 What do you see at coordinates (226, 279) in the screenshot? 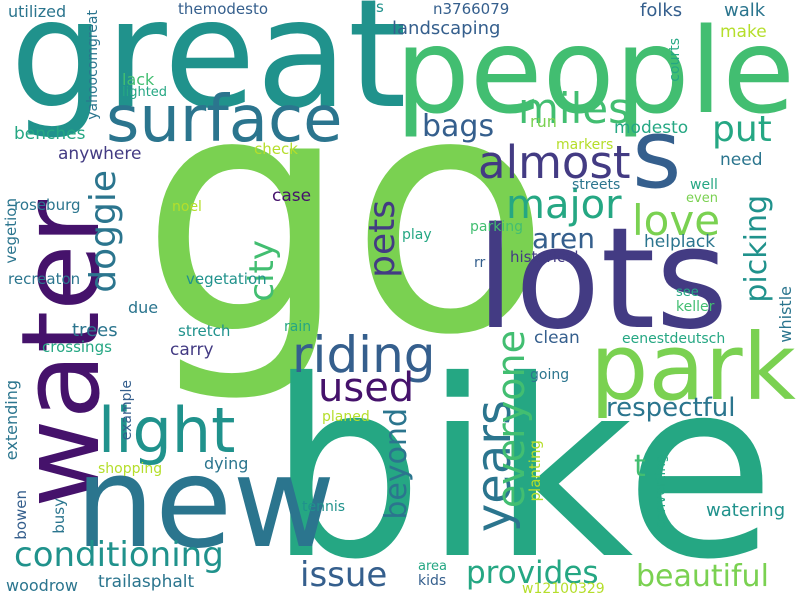
I see `word-vegetation: vegetation` at bounding box center [226, 279].